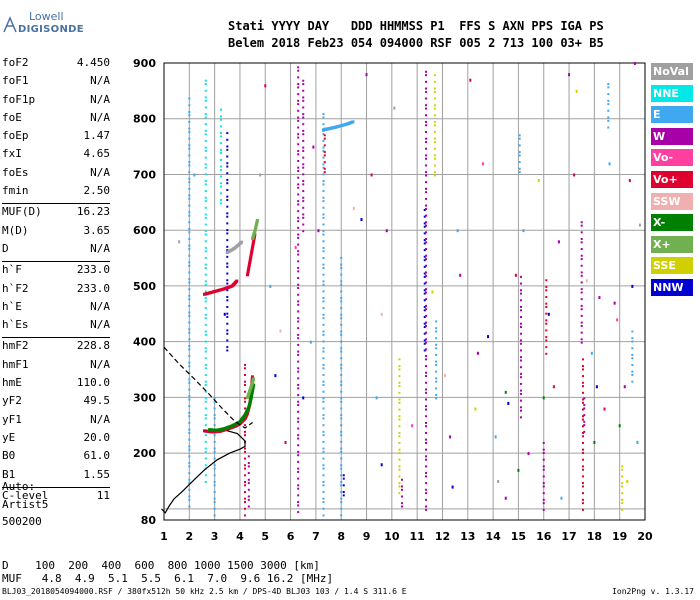  I want to click on param-row: fxI 4.65, so click(56, 156).